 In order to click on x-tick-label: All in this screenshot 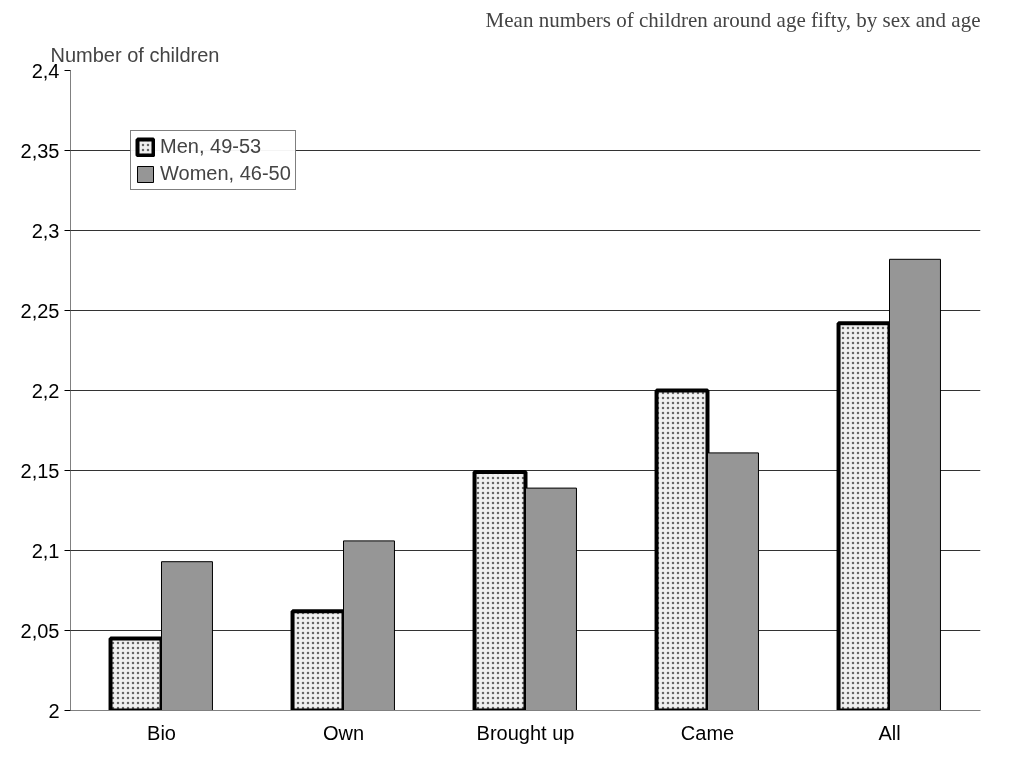, I will do `click(889, 732)`.